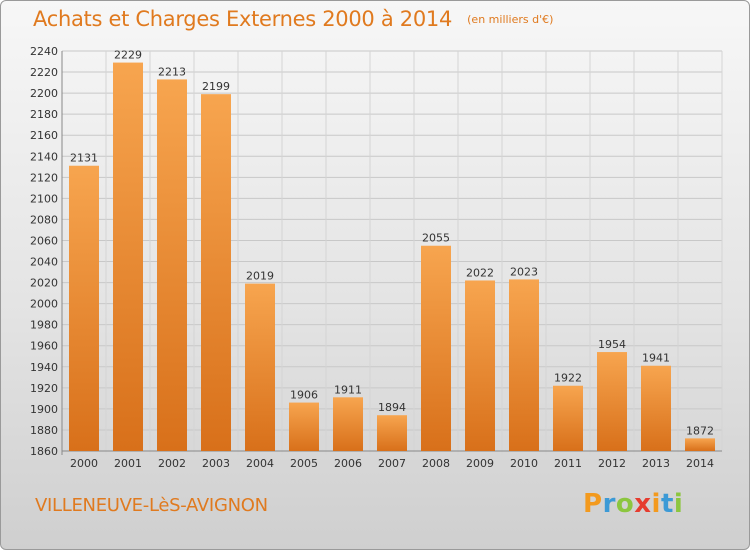 This screenshot has width=750, height=550. What do you see at coordinates (216, 86) in the screenshot?
I see `value-label: 2199` at bounding box center [216, 86].